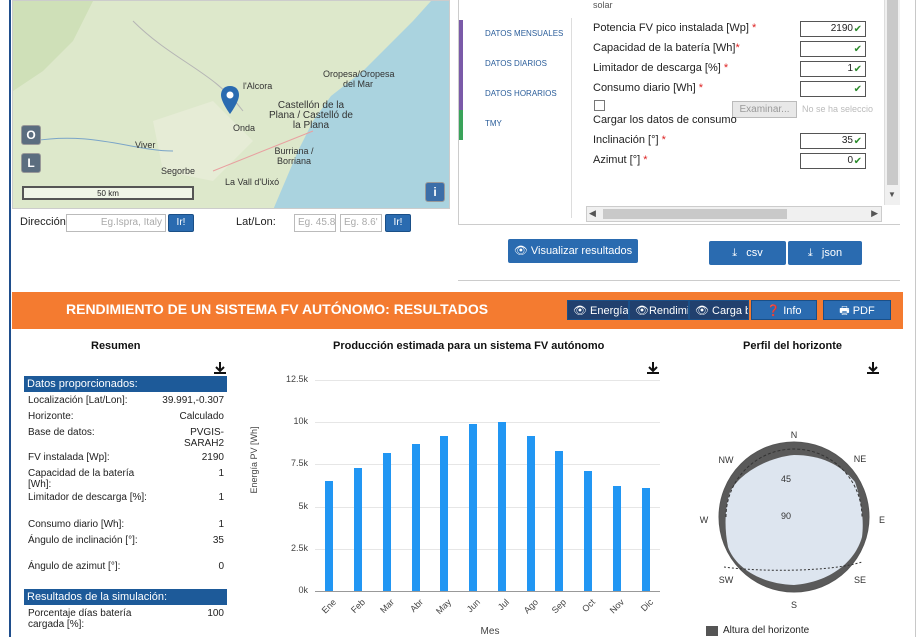 This screenshot has height=637, width=919. I want to click on vertical-scrollbar: ▼, so click(892, 102).